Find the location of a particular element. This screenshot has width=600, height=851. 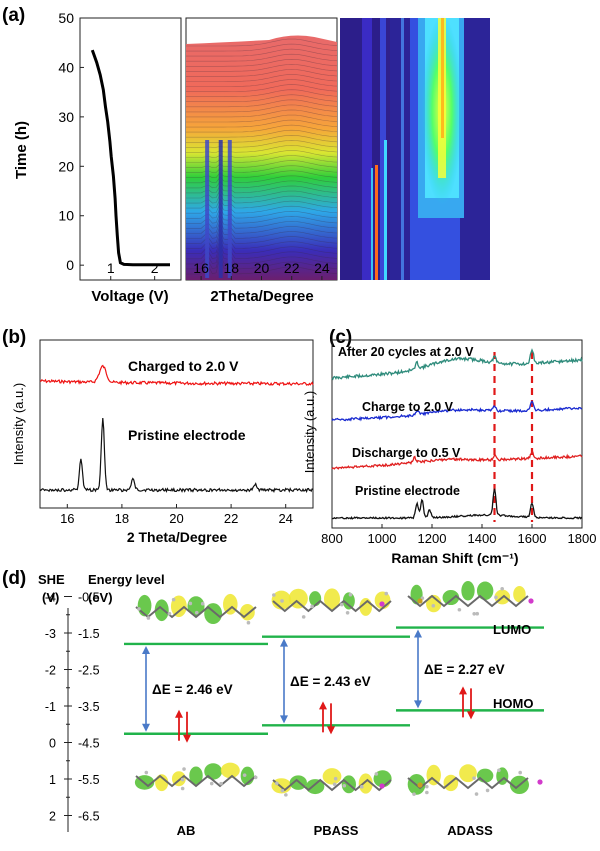

c-xtick-label: 1000 is located at coordinates (382, 538).